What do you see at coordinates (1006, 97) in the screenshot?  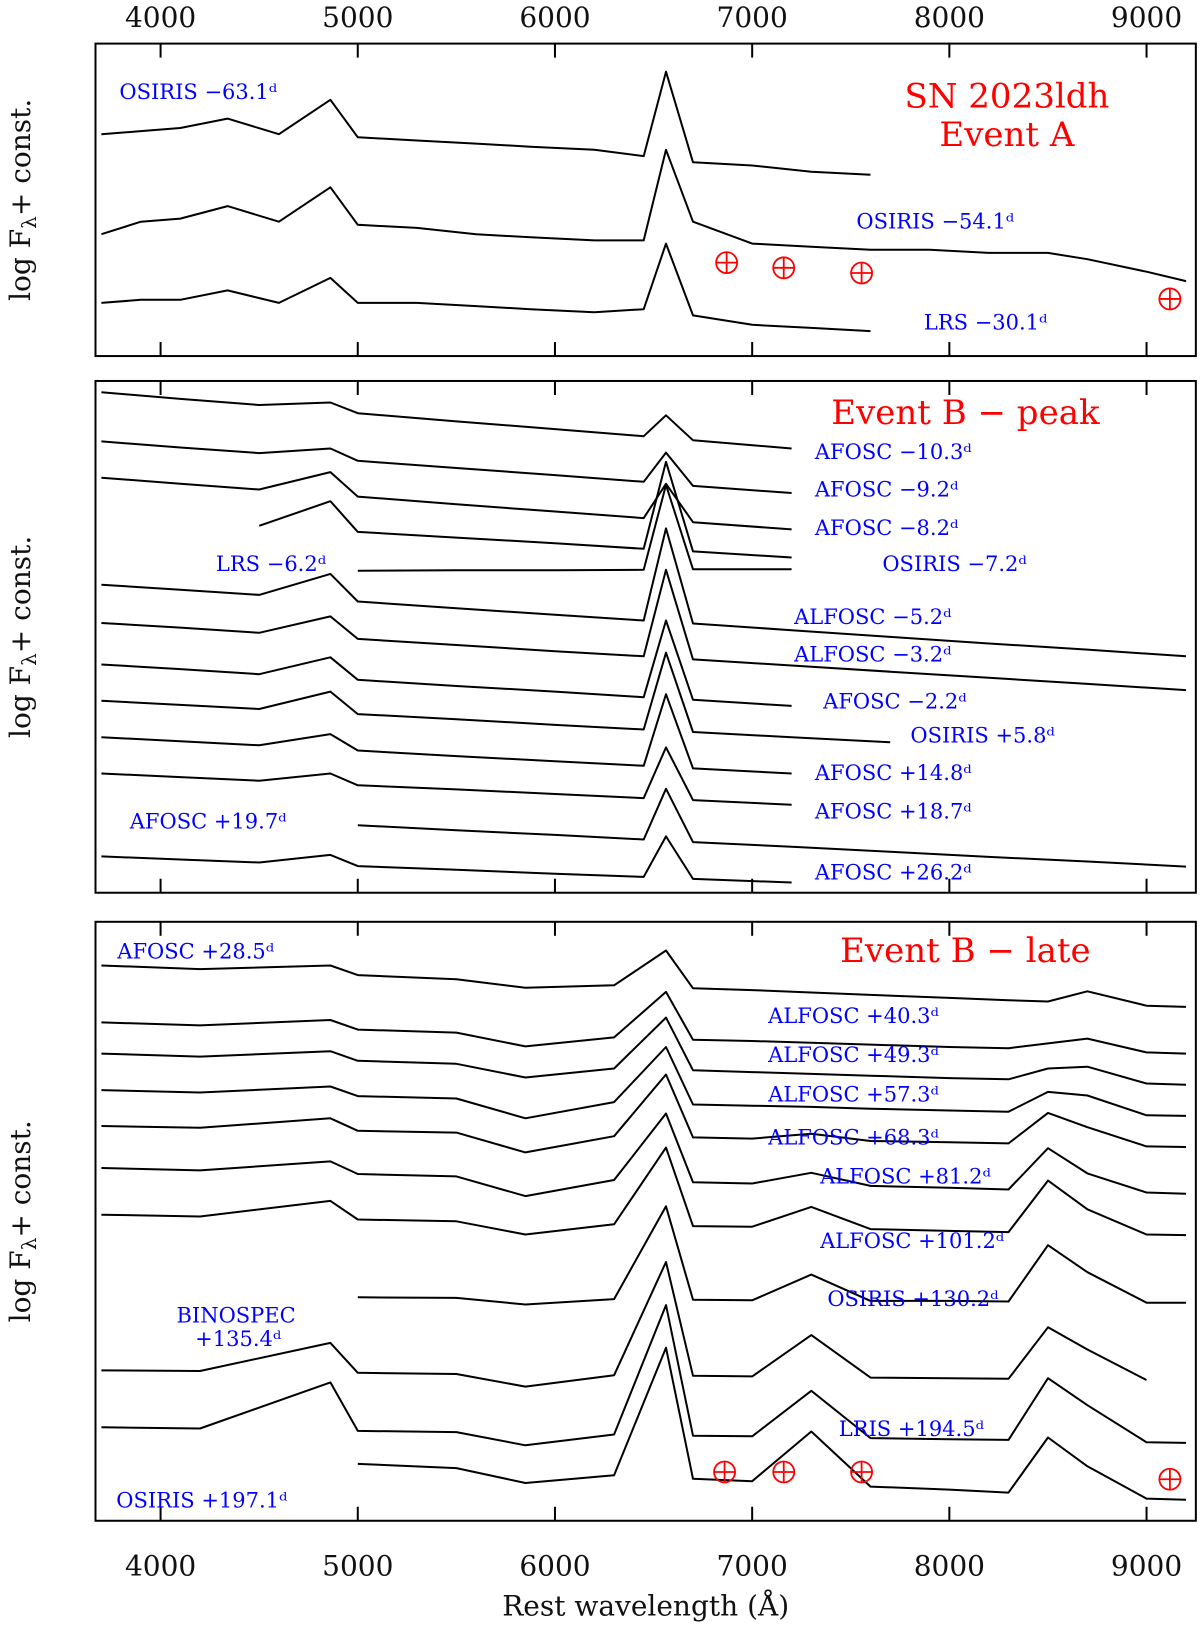 I see `panel-title: SN 2023ldh` at bounding box center [1006, 97].